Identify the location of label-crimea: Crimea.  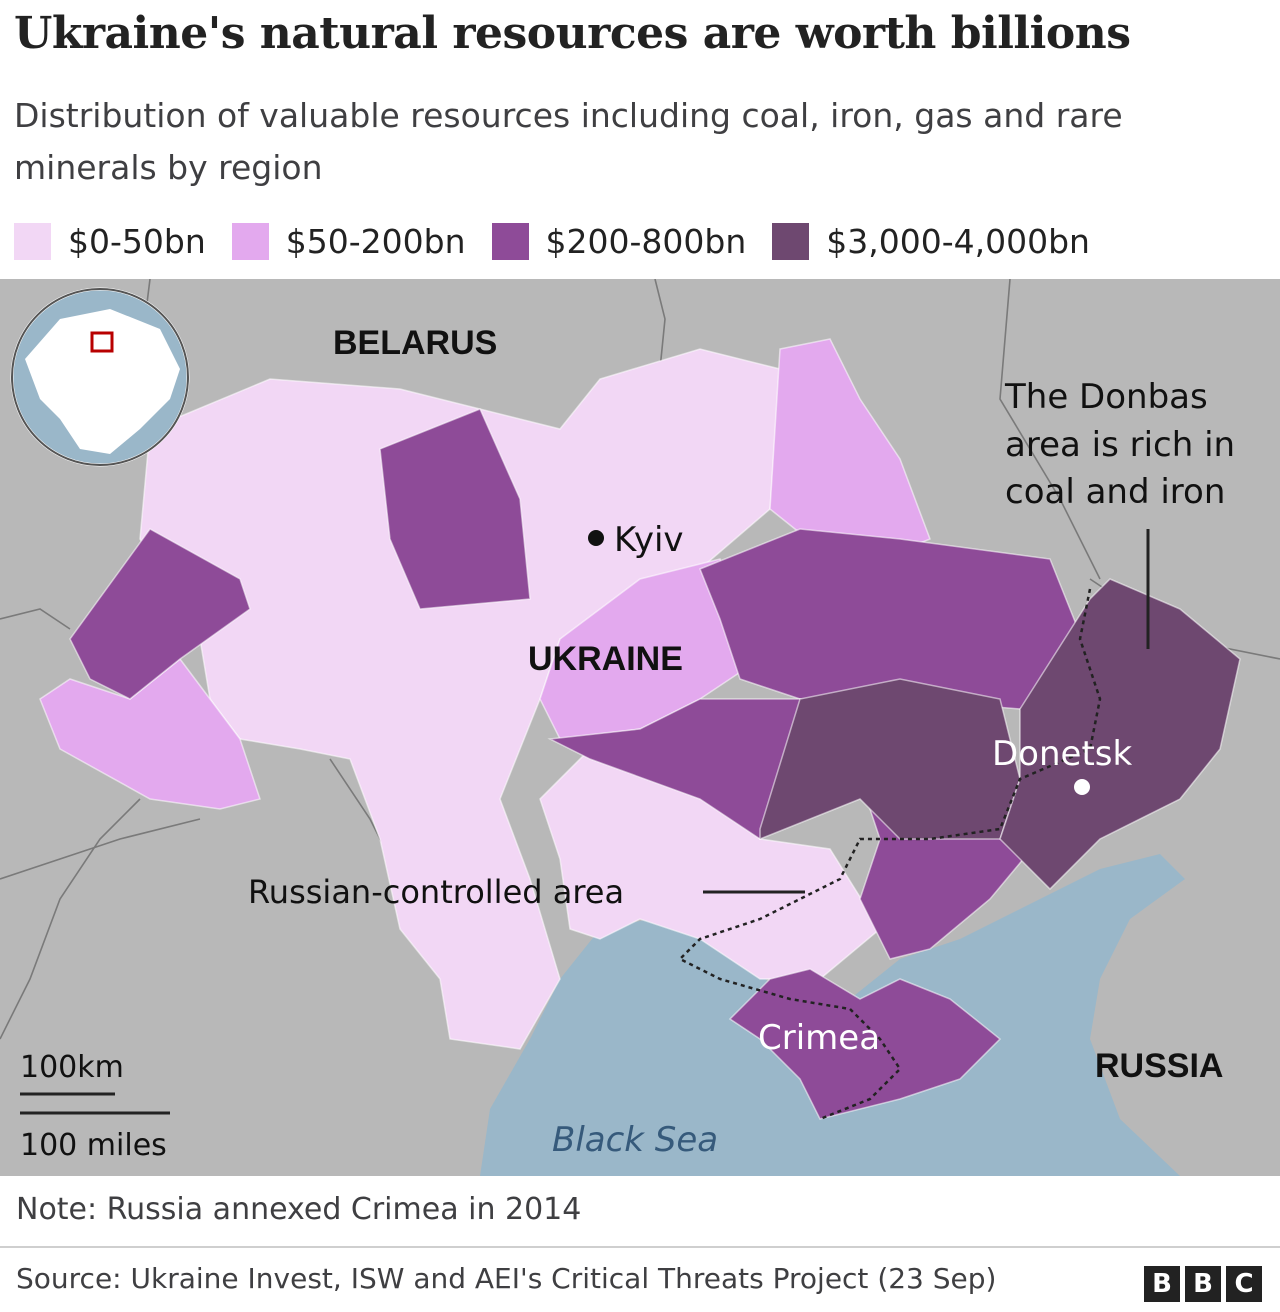
(819, 1038).